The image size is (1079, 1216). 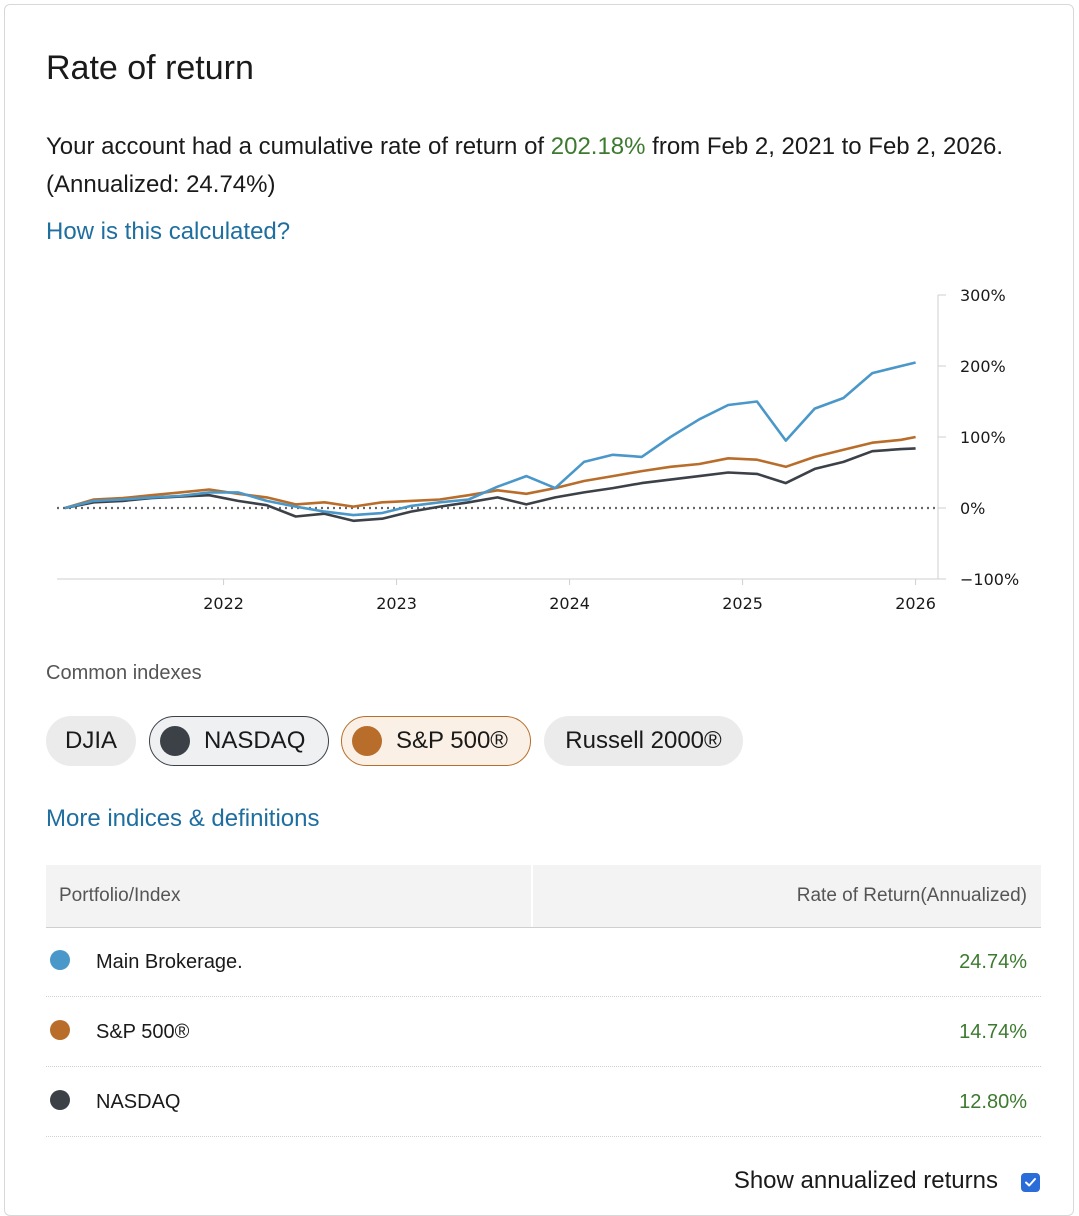 What do you see at coordinates (543, 1102) in the screenshot?
I see `table-row-nasdaq: NASDAQ 12.80%` at bounding box center [543, 1102].